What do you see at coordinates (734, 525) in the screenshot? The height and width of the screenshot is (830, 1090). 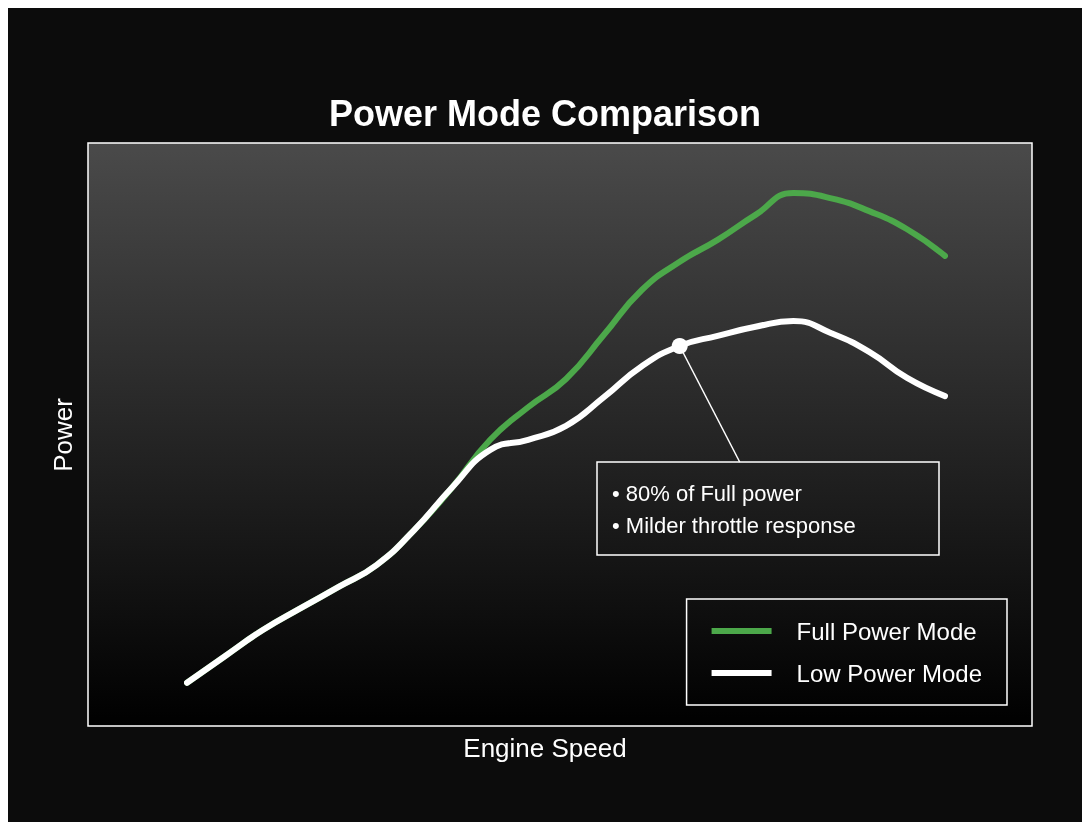 I see `annotation: • Milder throttle response` at bounding box center [734, 525].